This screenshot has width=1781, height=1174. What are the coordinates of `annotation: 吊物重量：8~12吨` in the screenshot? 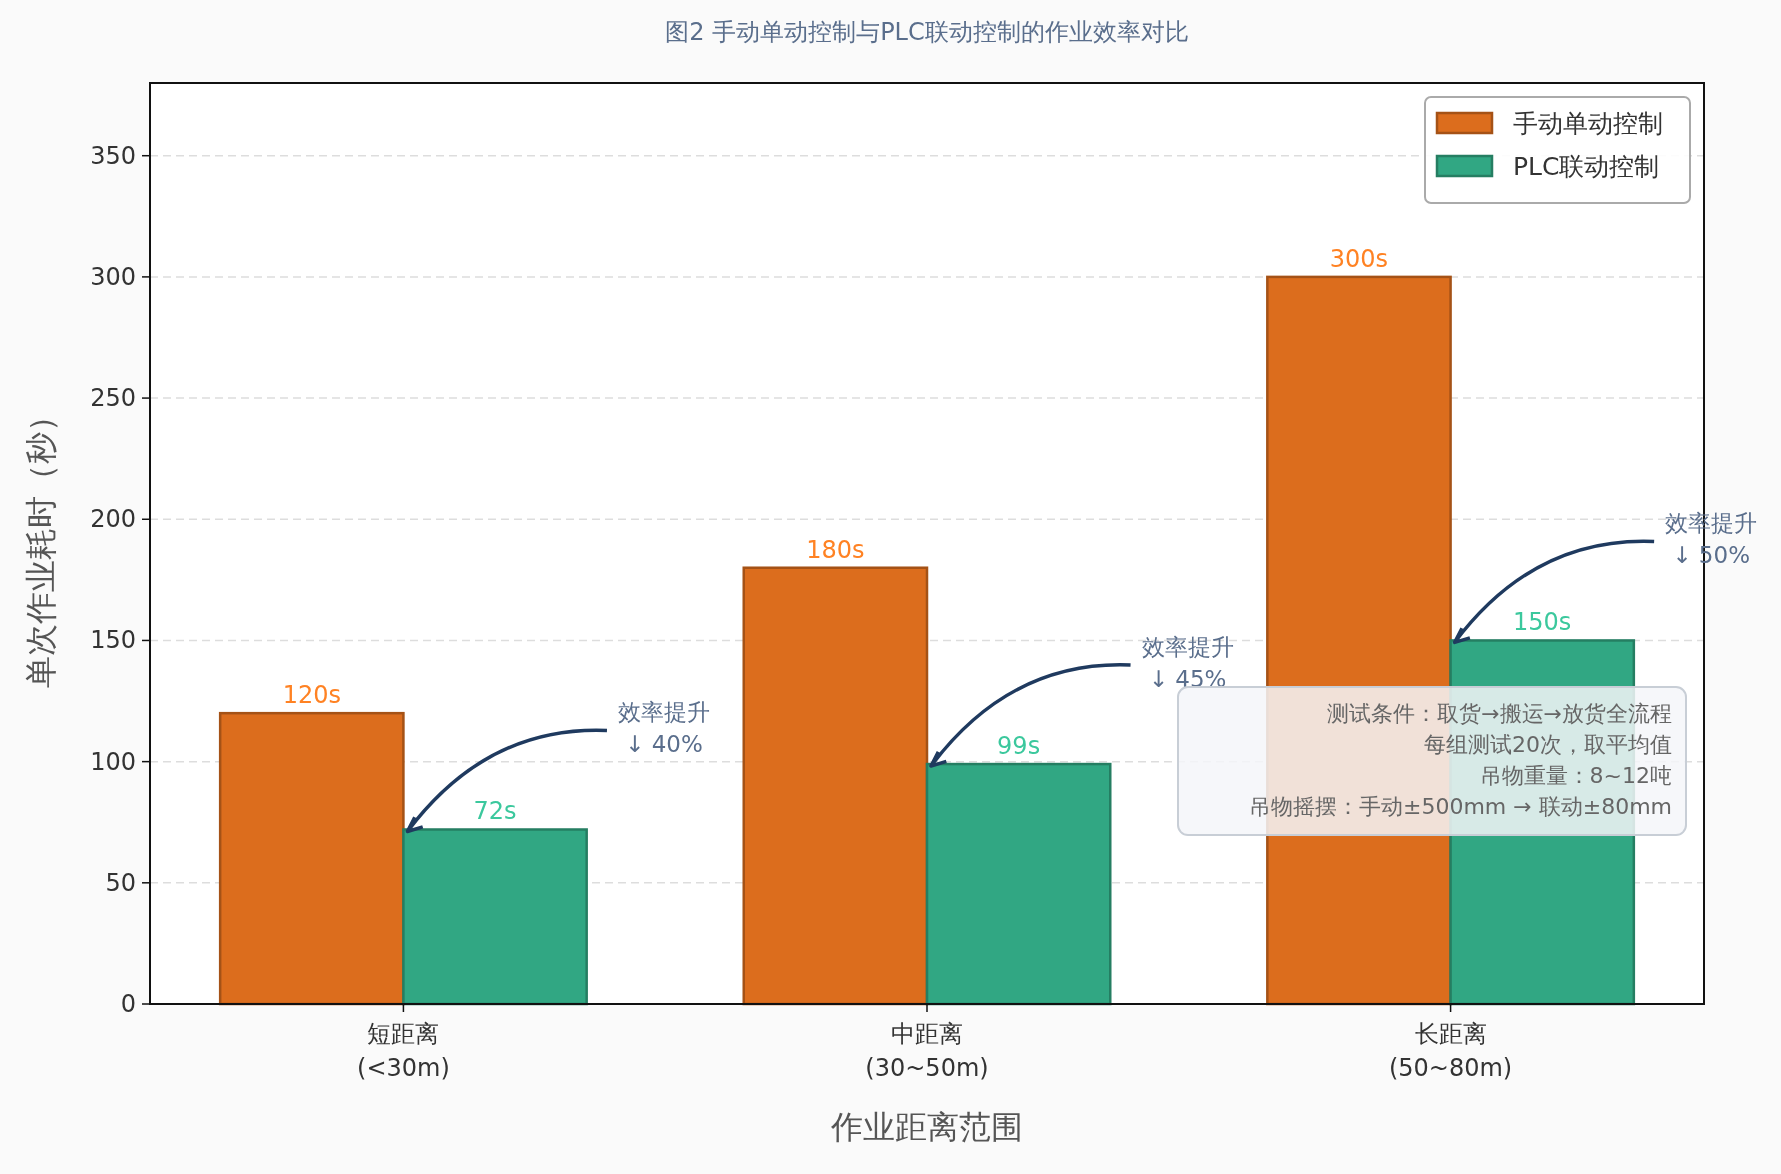 It's located at (1575, 776).